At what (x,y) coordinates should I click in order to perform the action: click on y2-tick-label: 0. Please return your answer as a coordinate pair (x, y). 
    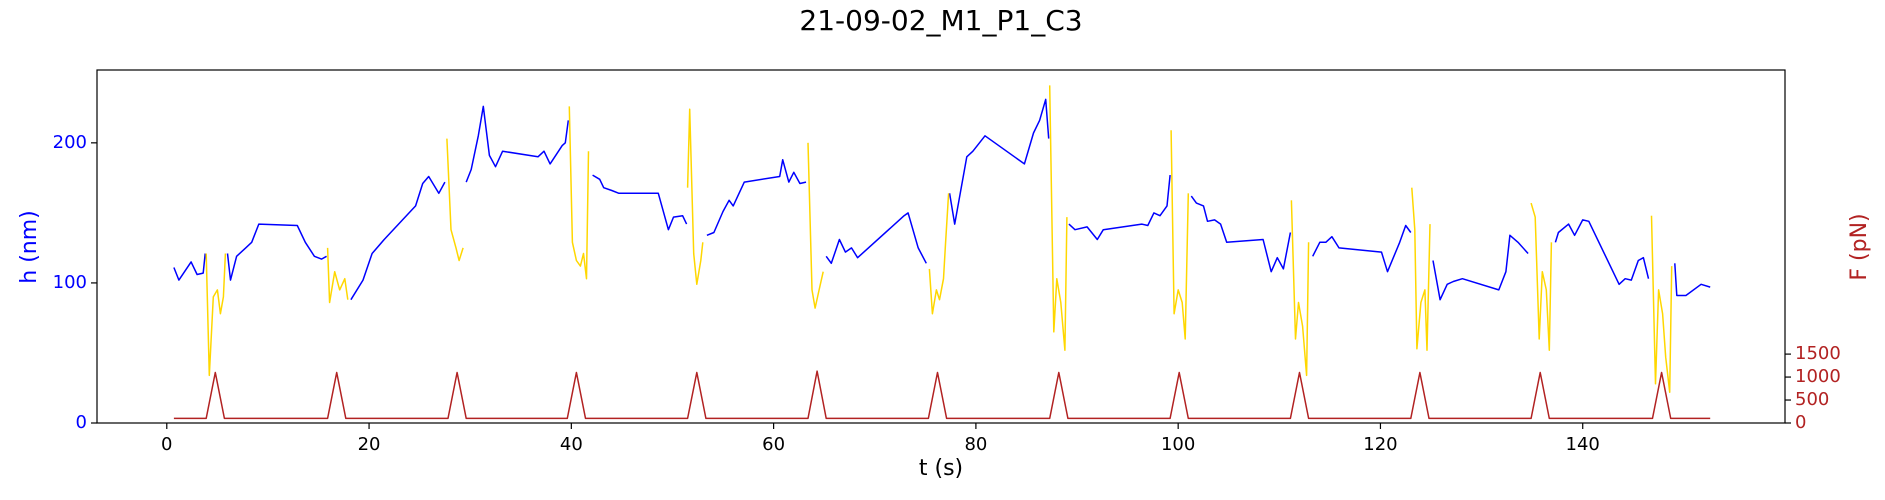
    Looking at the image, I should click on (1800, 422).